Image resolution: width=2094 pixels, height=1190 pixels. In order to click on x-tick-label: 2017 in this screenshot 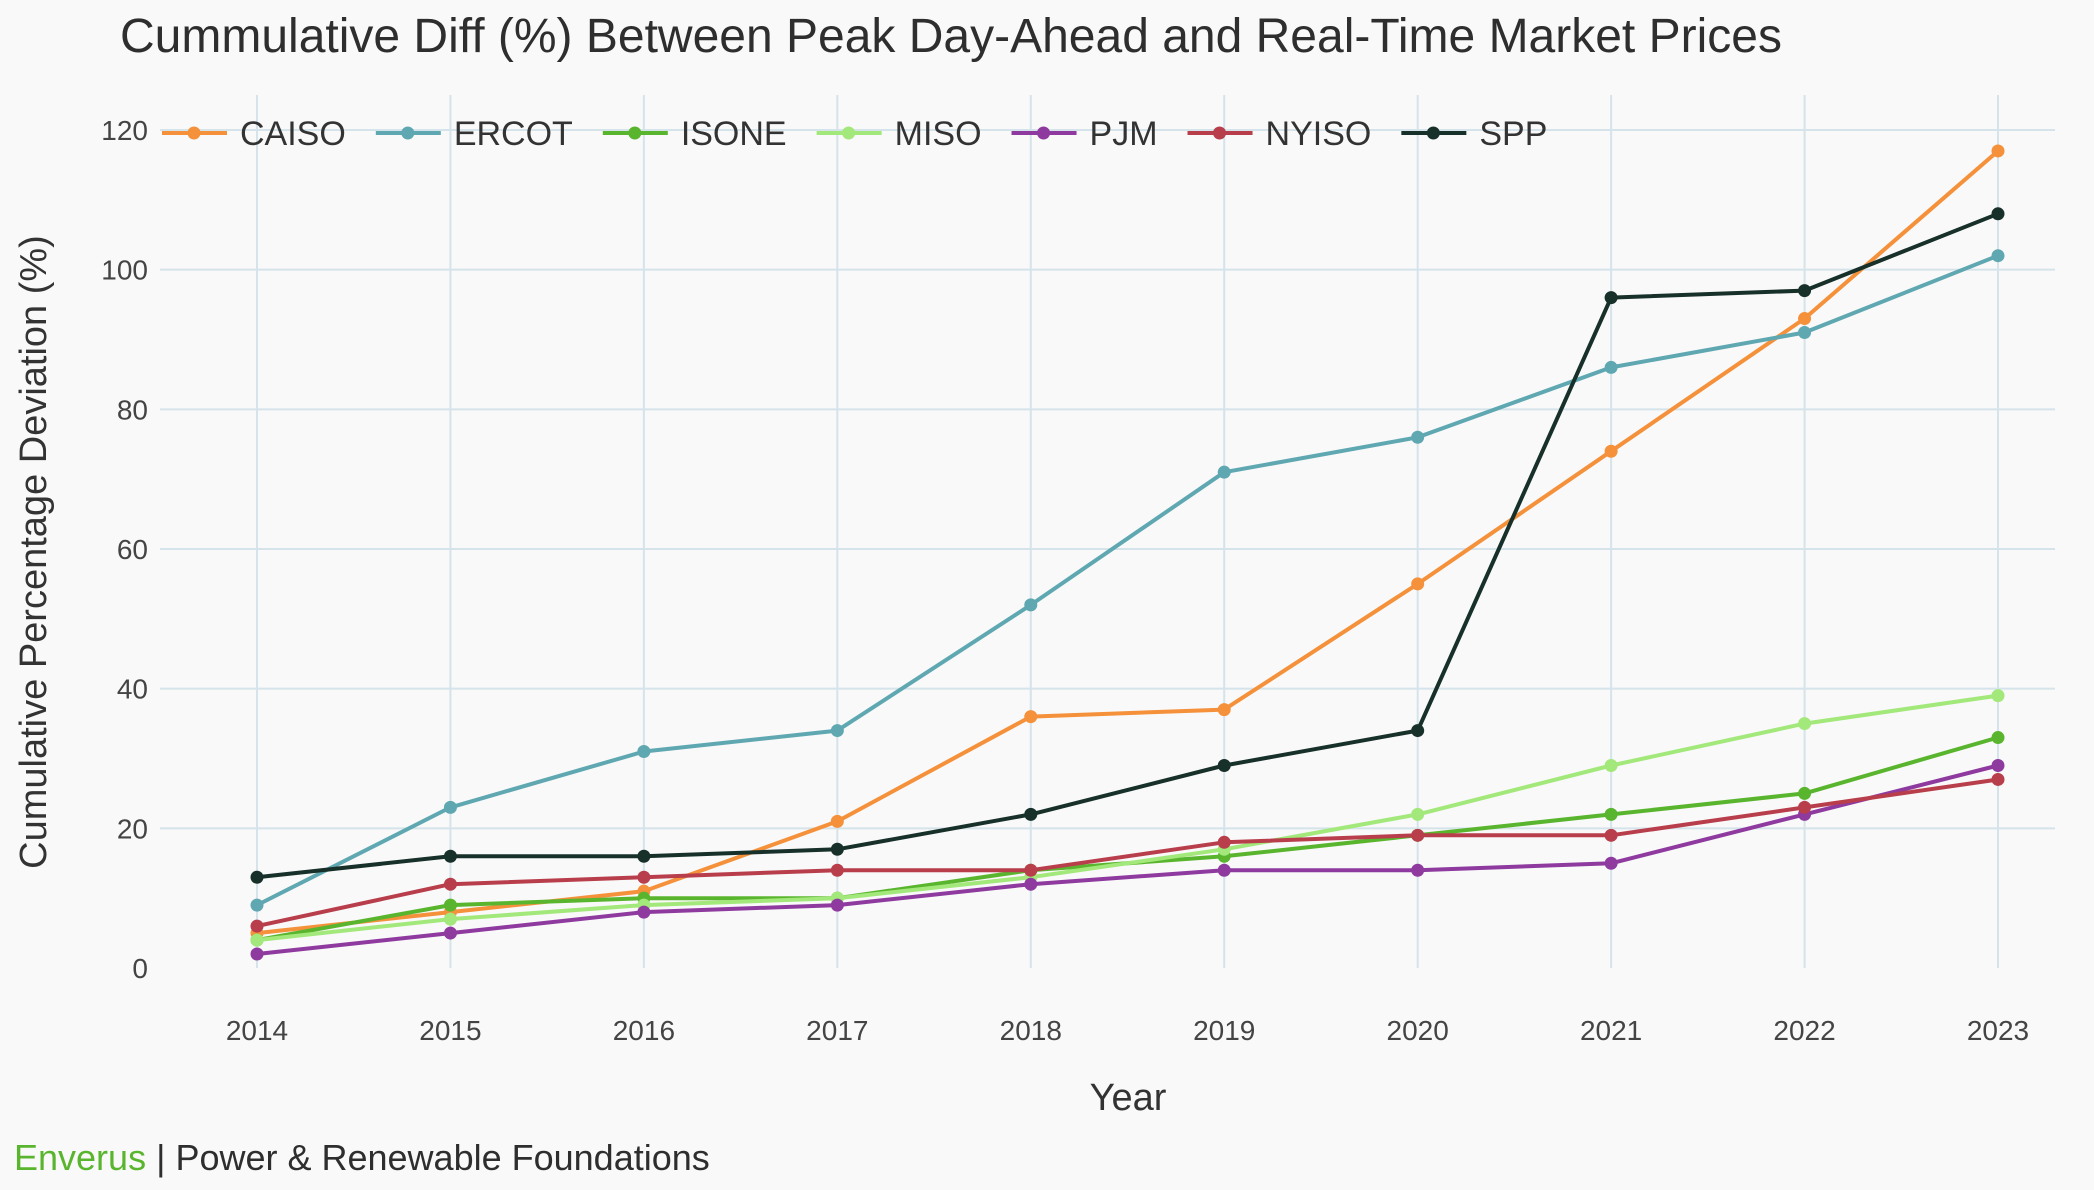, I will do `click(837, 1030)`.